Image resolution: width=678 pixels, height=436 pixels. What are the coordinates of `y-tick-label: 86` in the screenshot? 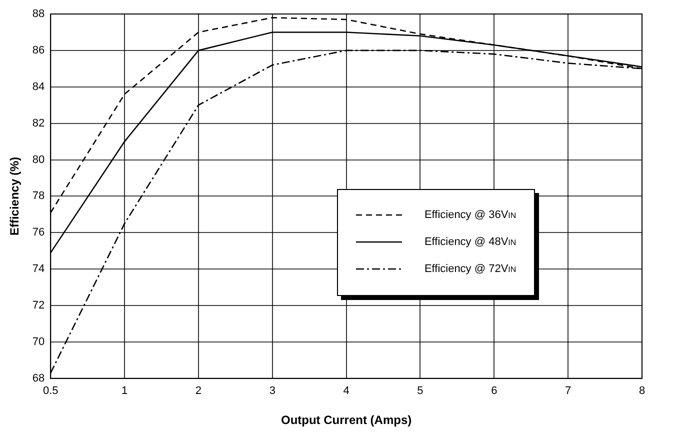 It's located at (38, 50).